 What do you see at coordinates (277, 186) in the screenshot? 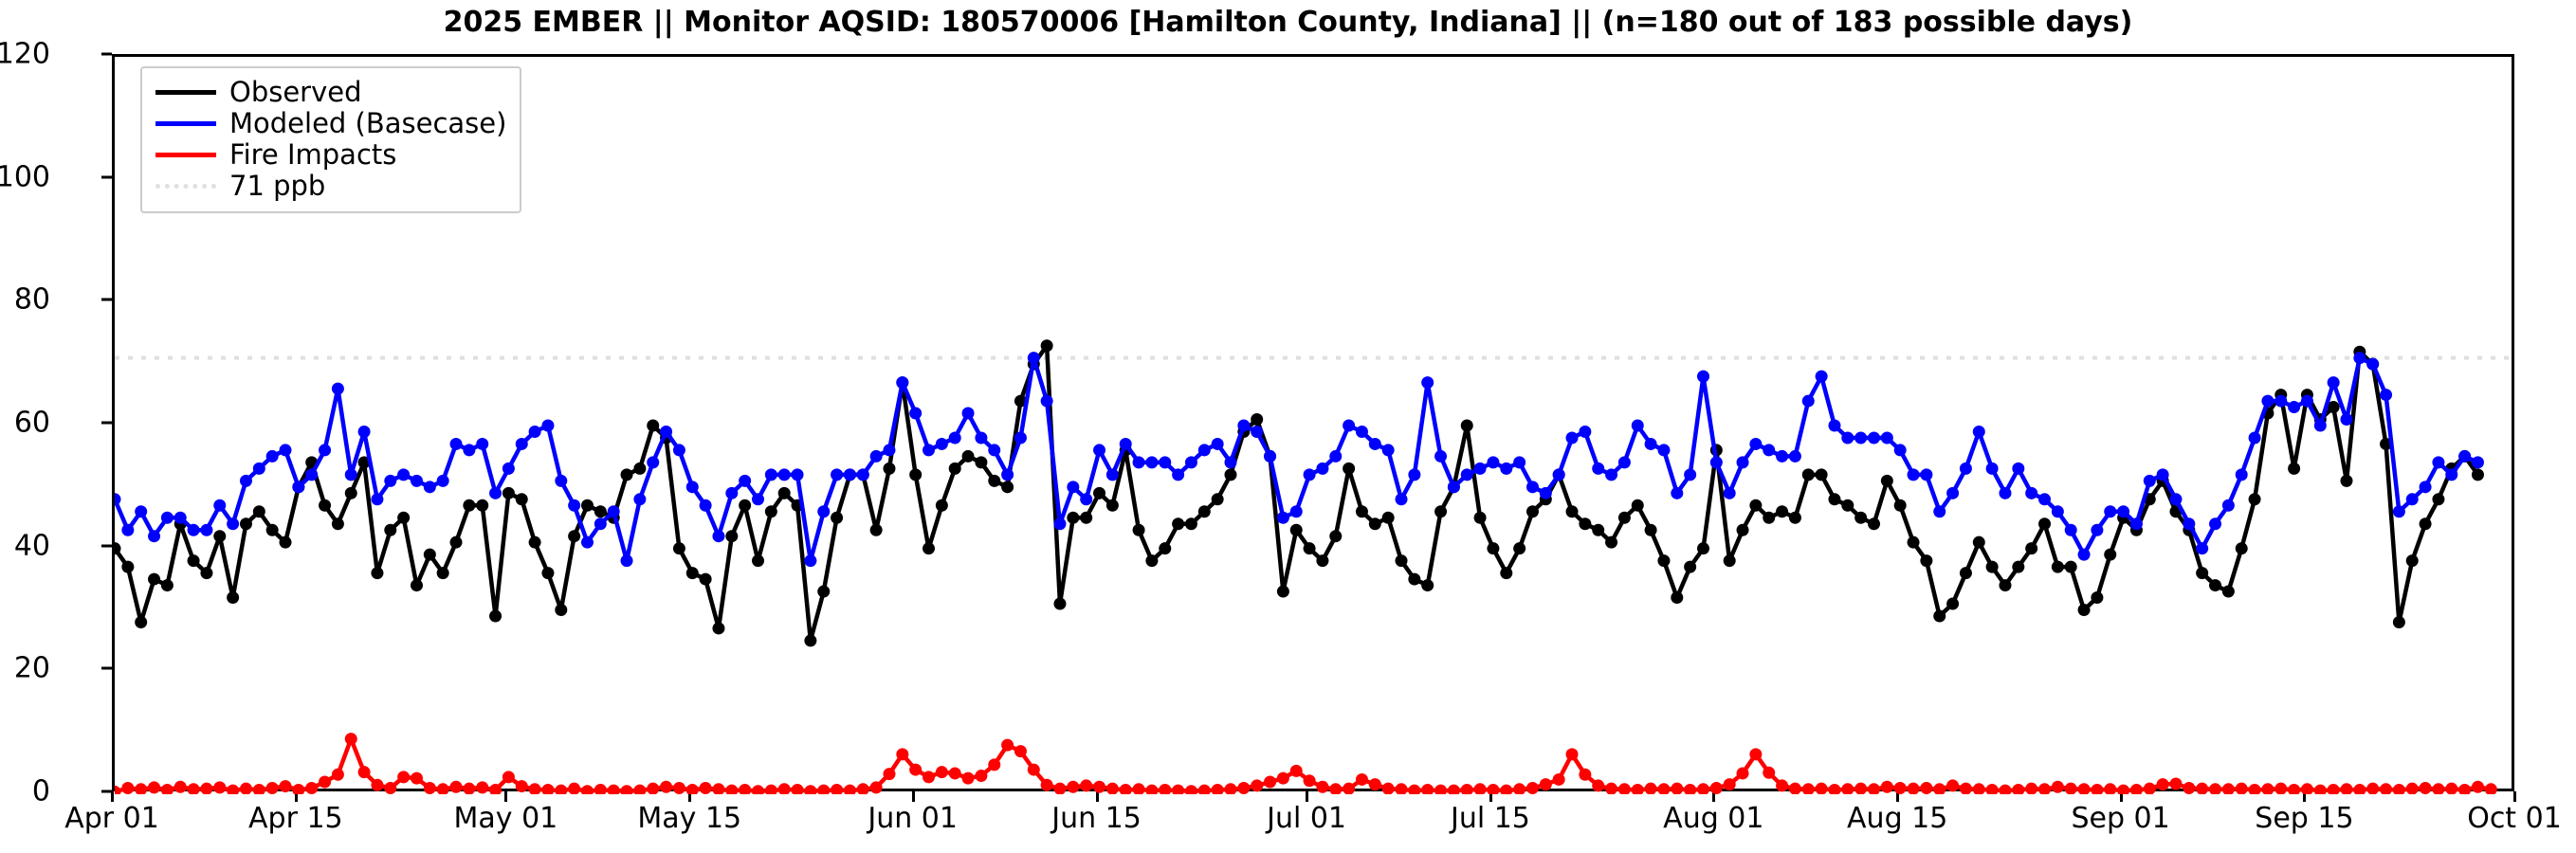
I see `legend-label: 71 ppb` at bounding box center [277, 186].